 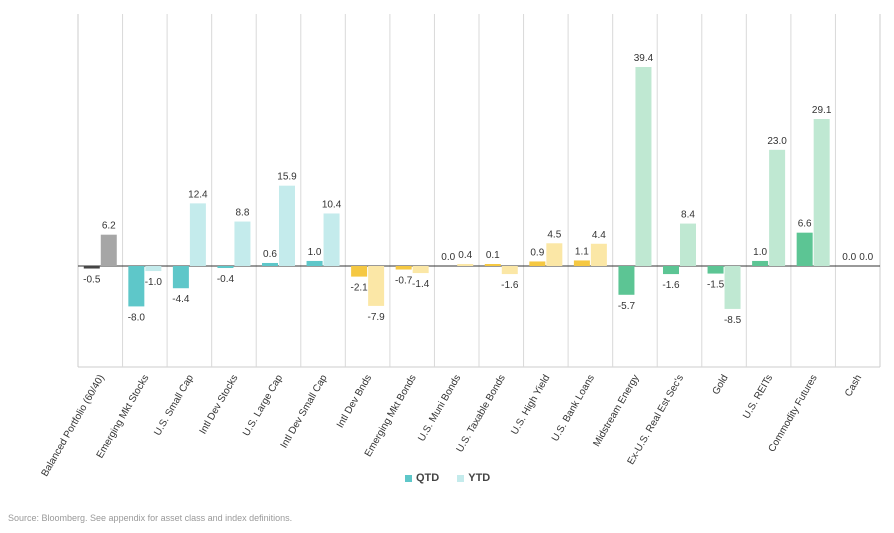 What do you see at coordinates (198, 194) in the screenshot?
I see `value-label-ytd: 12.4` at bounding box center [198, 194].